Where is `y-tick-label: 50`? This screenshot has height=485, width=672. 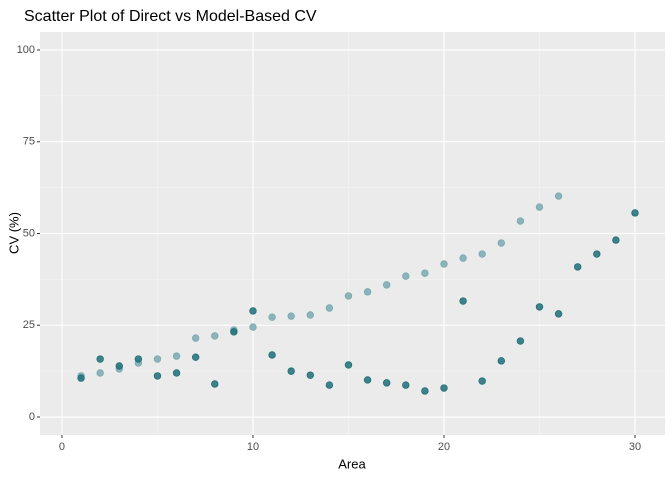 y-tick-label: 50 is located at coordinates (29, 233).